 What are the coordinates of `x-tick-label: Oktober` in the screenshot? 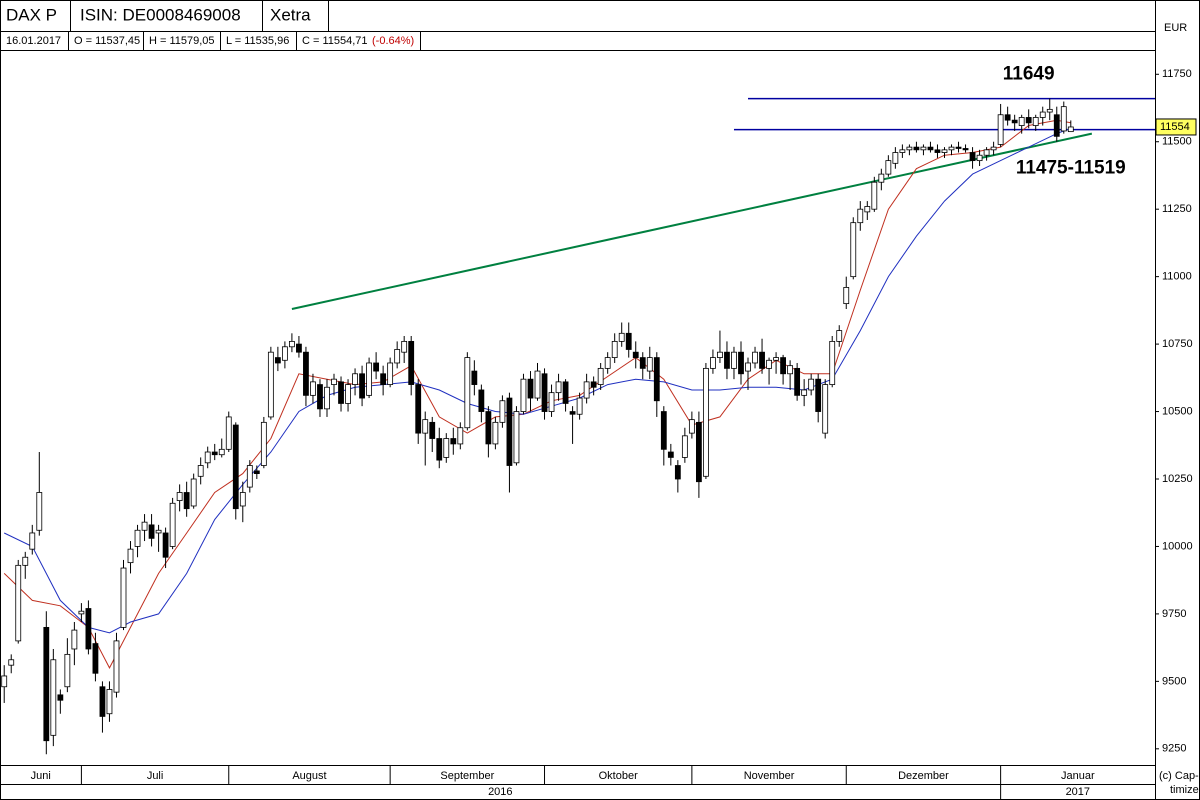 It's located at (618, 776).